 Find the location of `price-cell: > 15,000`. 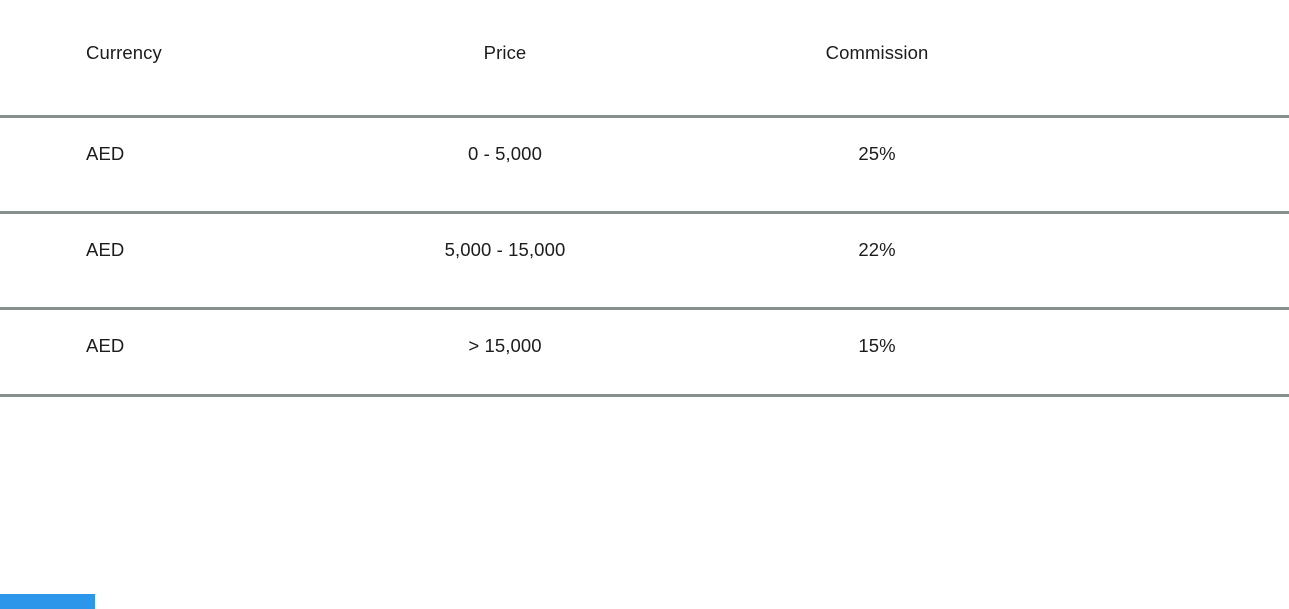

price-cell: > 15,000 is located at coordinates (505, 345).